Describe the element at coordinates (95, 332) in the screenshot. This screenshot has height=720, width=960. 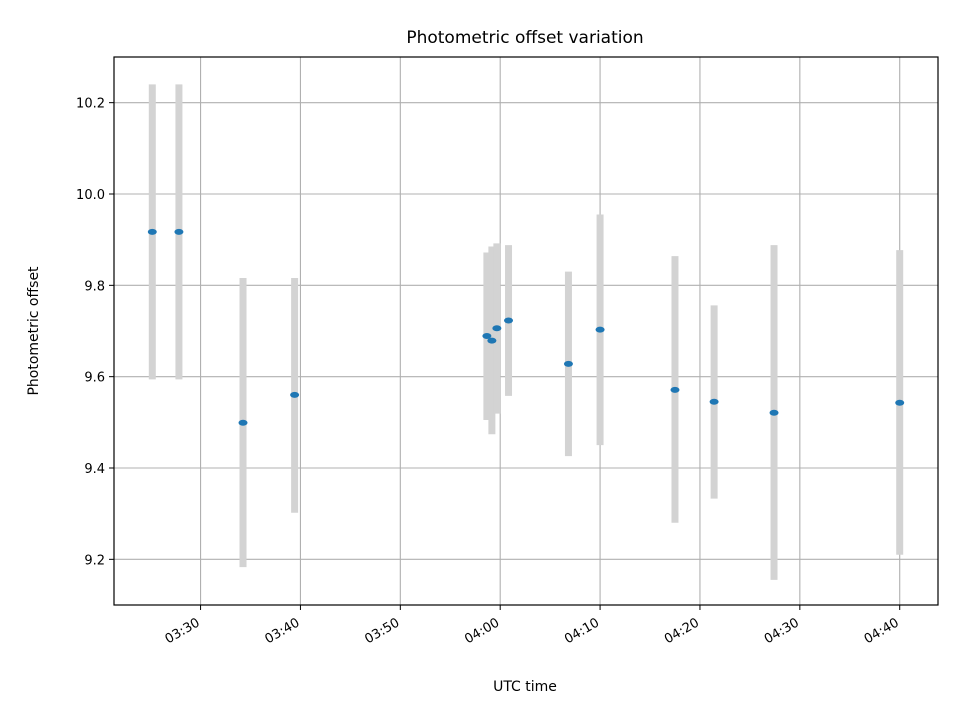
I see `y-axis: 9.2 9.4 9.6 9.8 10.0 10.2` at that location.